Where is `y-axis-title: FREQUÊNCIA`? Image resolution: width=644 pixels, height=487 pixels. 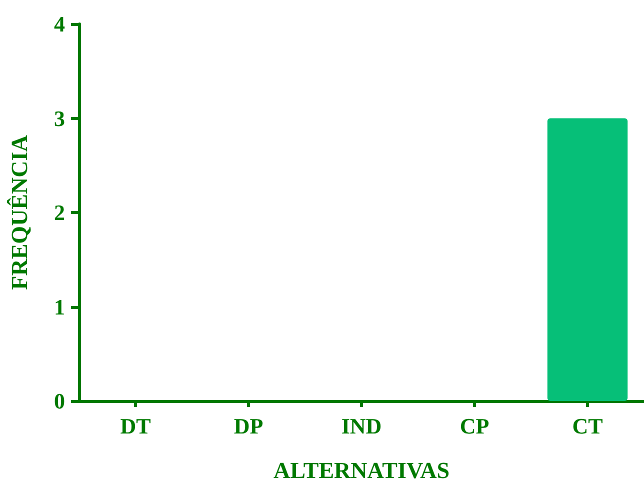 y-axis-title: FREQUÊNCIA is located at coordinates (19, 212).